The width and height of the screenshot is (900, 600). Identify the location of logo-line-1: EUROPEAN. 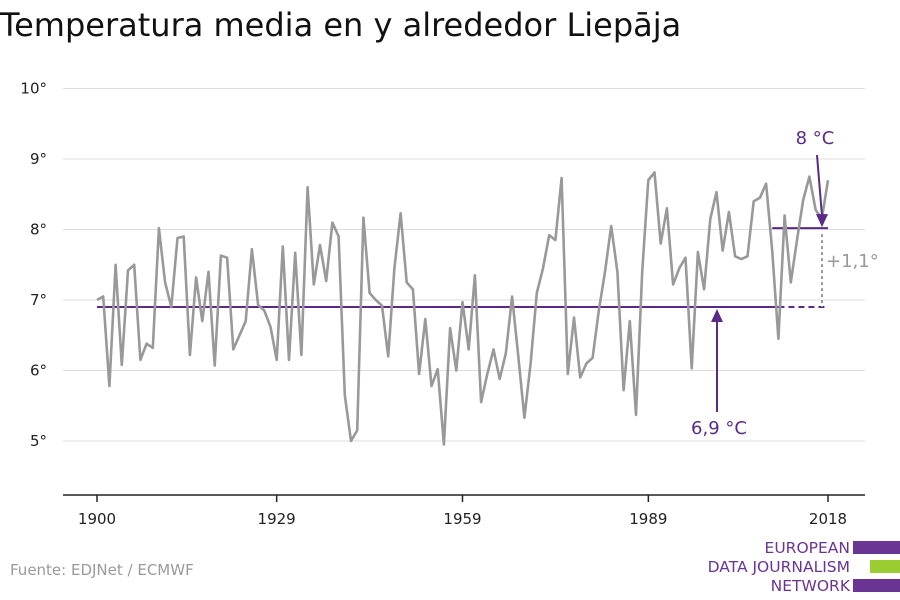
(807, 548).